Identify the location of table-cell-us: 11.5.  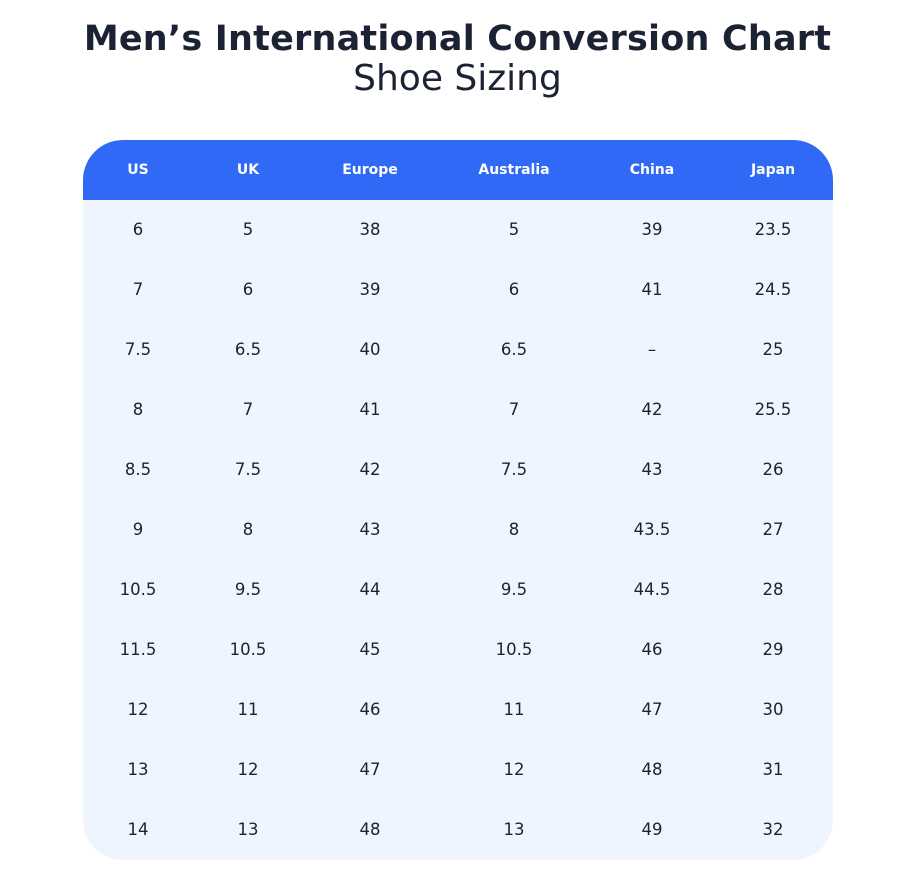
(138, 649).